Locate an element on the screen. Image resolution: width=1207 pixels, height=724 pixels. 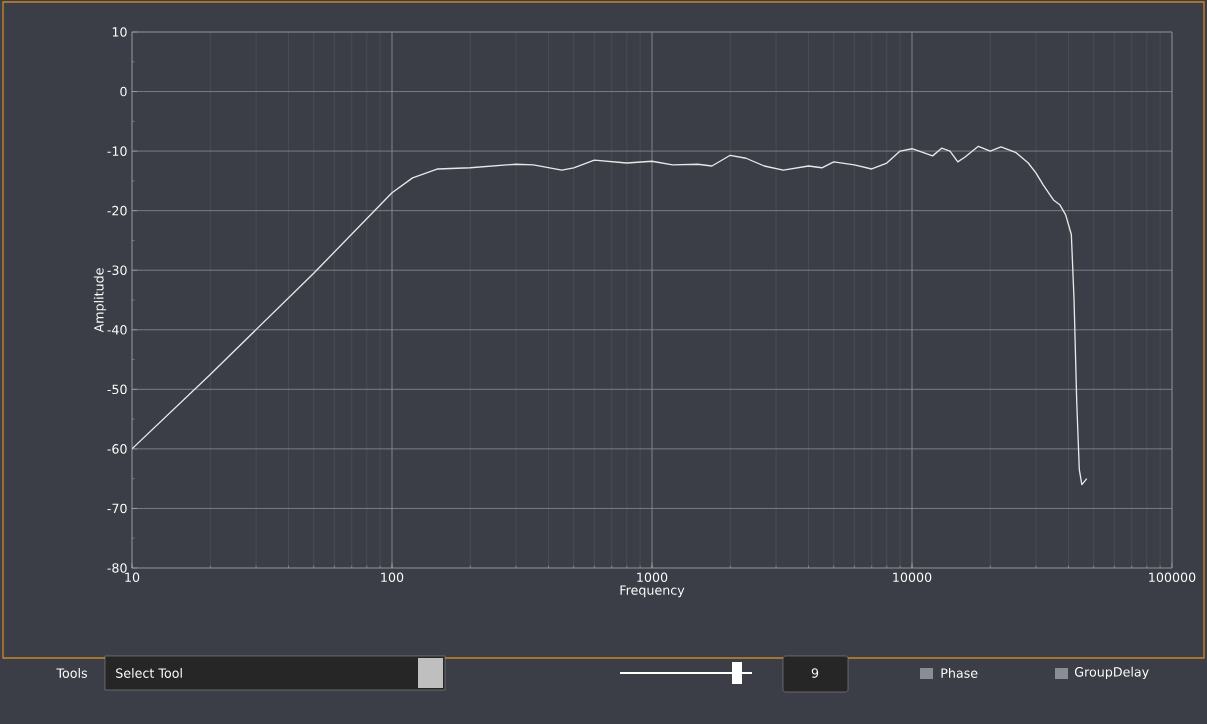
y-tick-label: -70 is located at coordinates (117, 508).